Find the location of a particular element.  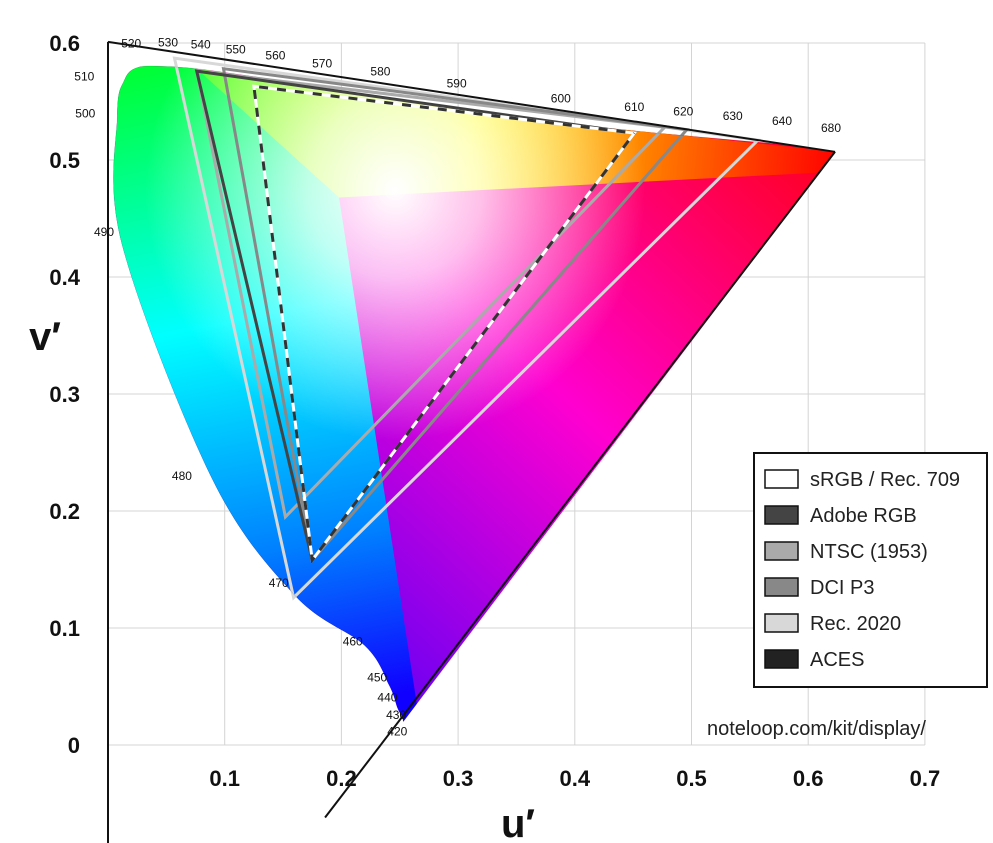

legend-label: NTSC (1953) is located at coordinates (869, 552).